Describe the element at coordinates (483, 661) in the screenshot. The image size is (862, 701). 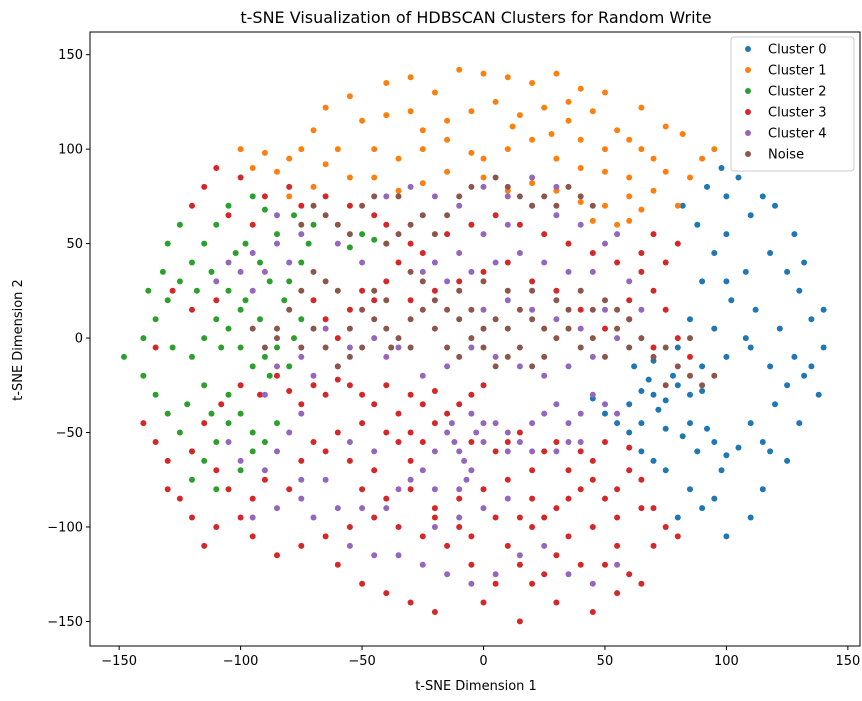
I see `x-tick-label: 0` at that location.